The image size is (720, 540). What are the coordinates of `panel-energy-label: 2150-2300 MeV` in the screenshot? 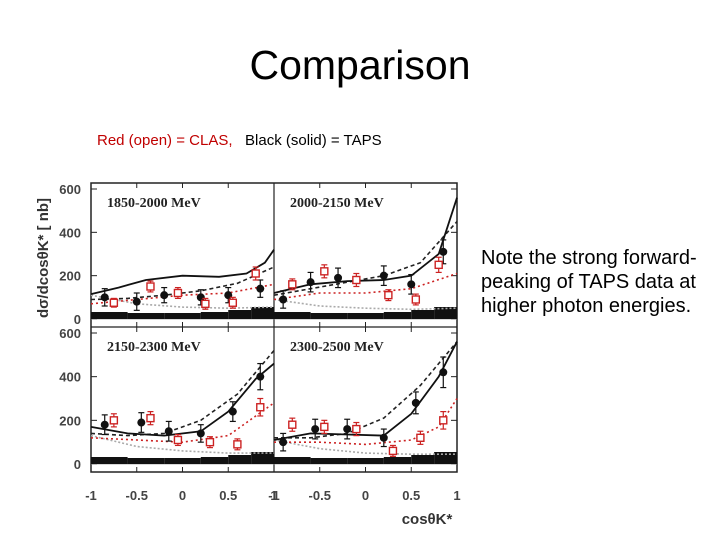 It's located at (154, 347).